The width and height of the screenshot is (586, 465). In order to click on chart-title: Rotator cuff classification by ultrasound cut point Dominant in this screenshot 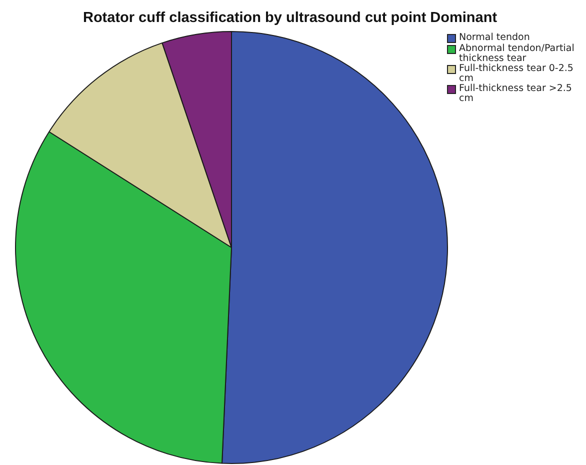, I will do `click(290, 18)`.